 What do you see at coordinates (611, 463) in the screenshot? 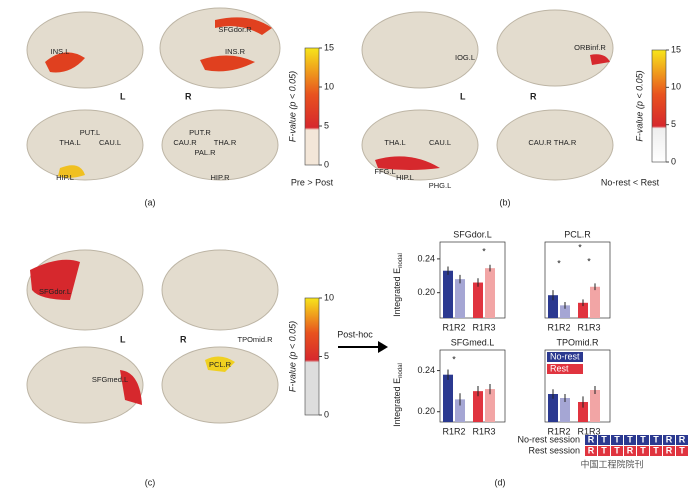
I see `watermark: 中国工程院院刊` at bounding box center [611, 463].